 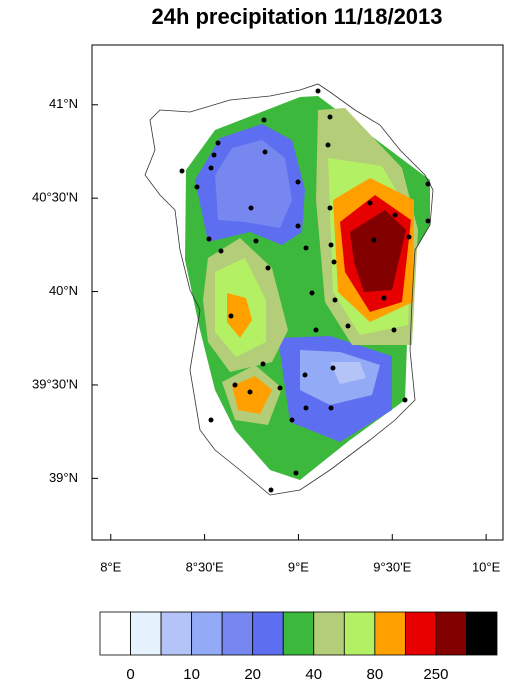 What do you see at coordinates (55, 383) in the screenshot?
I see `y-tick-label: 39°30'N` at bounding box center [55, 383].